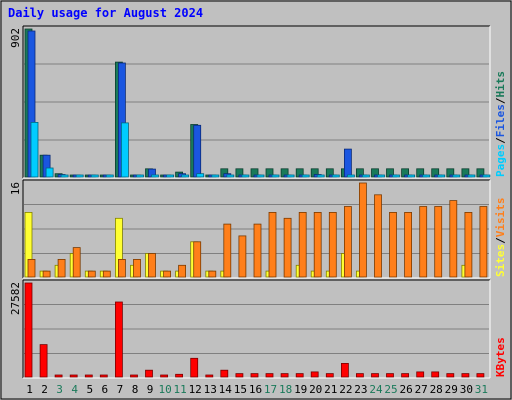 This screenshot has height=400, width=512. Describe the element at coordinates (330, 389) in the screenshot. I see `day-label: 21` at that location.